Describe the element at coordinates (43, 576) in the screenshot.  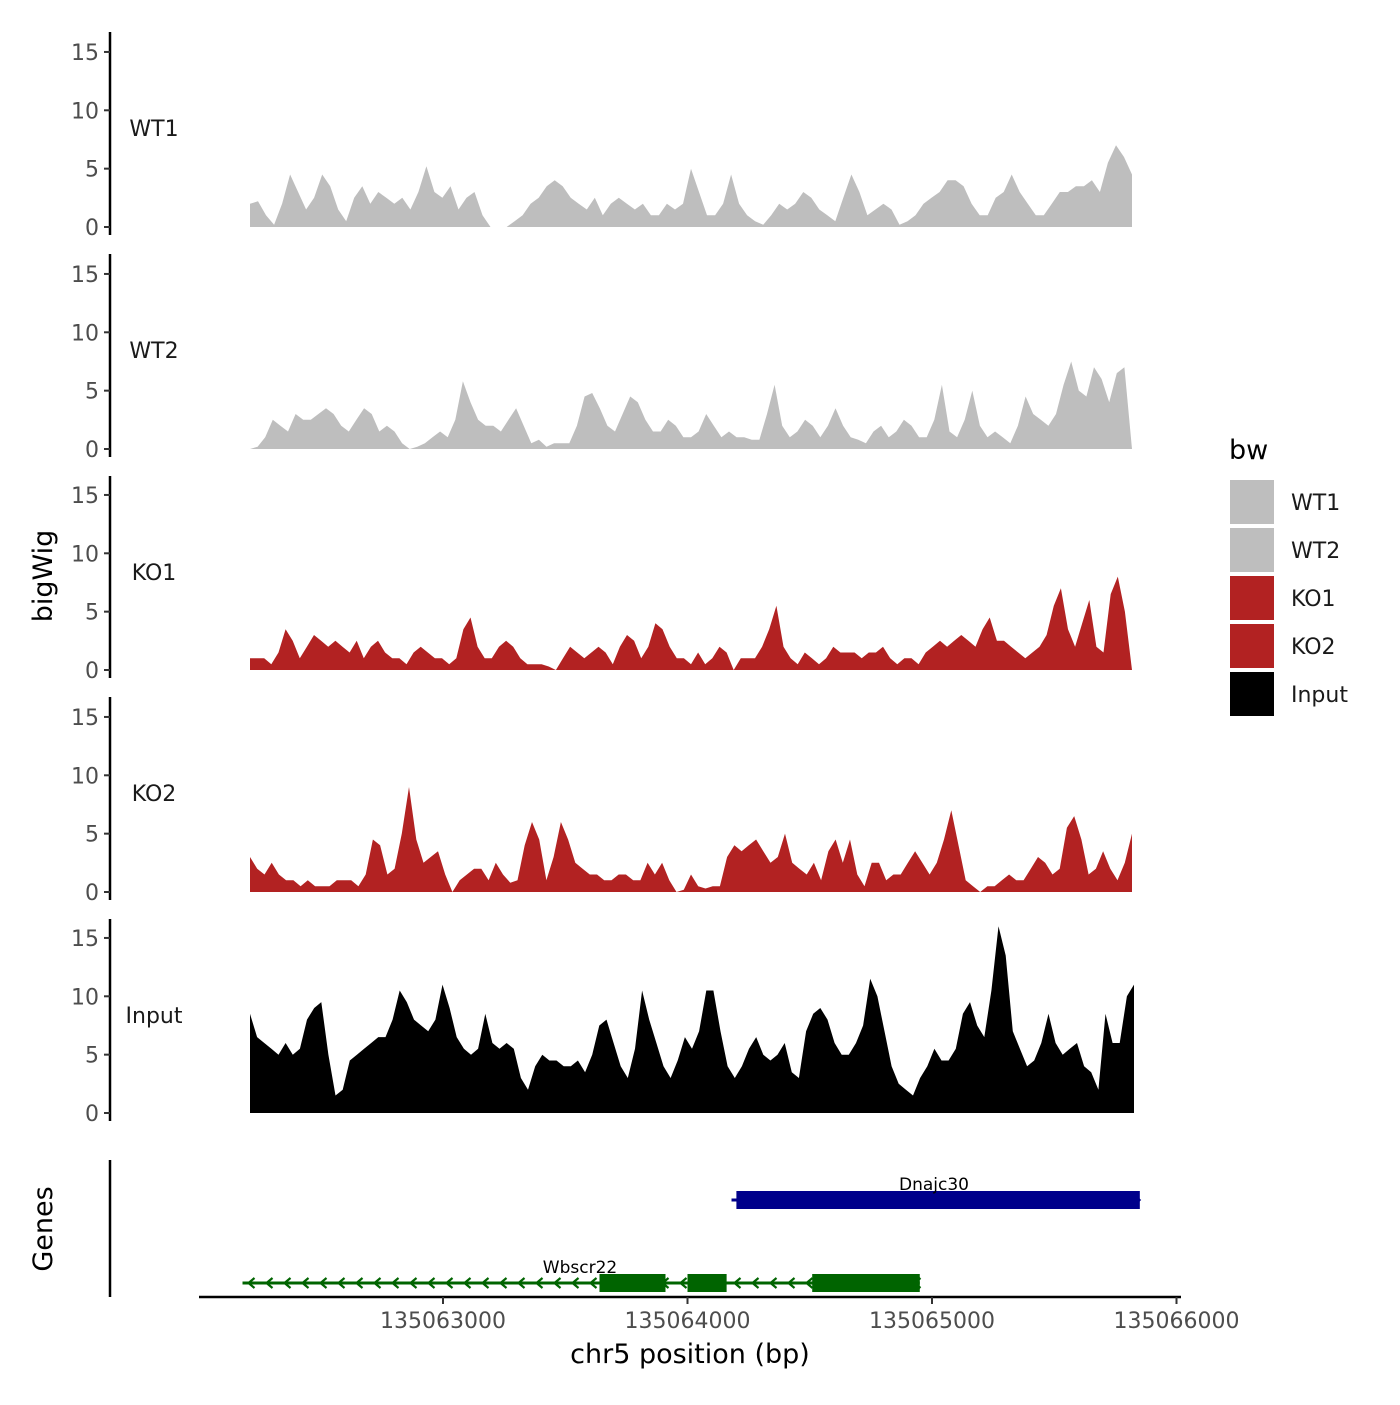
I see `y-axis-title: bigWig` at that location.